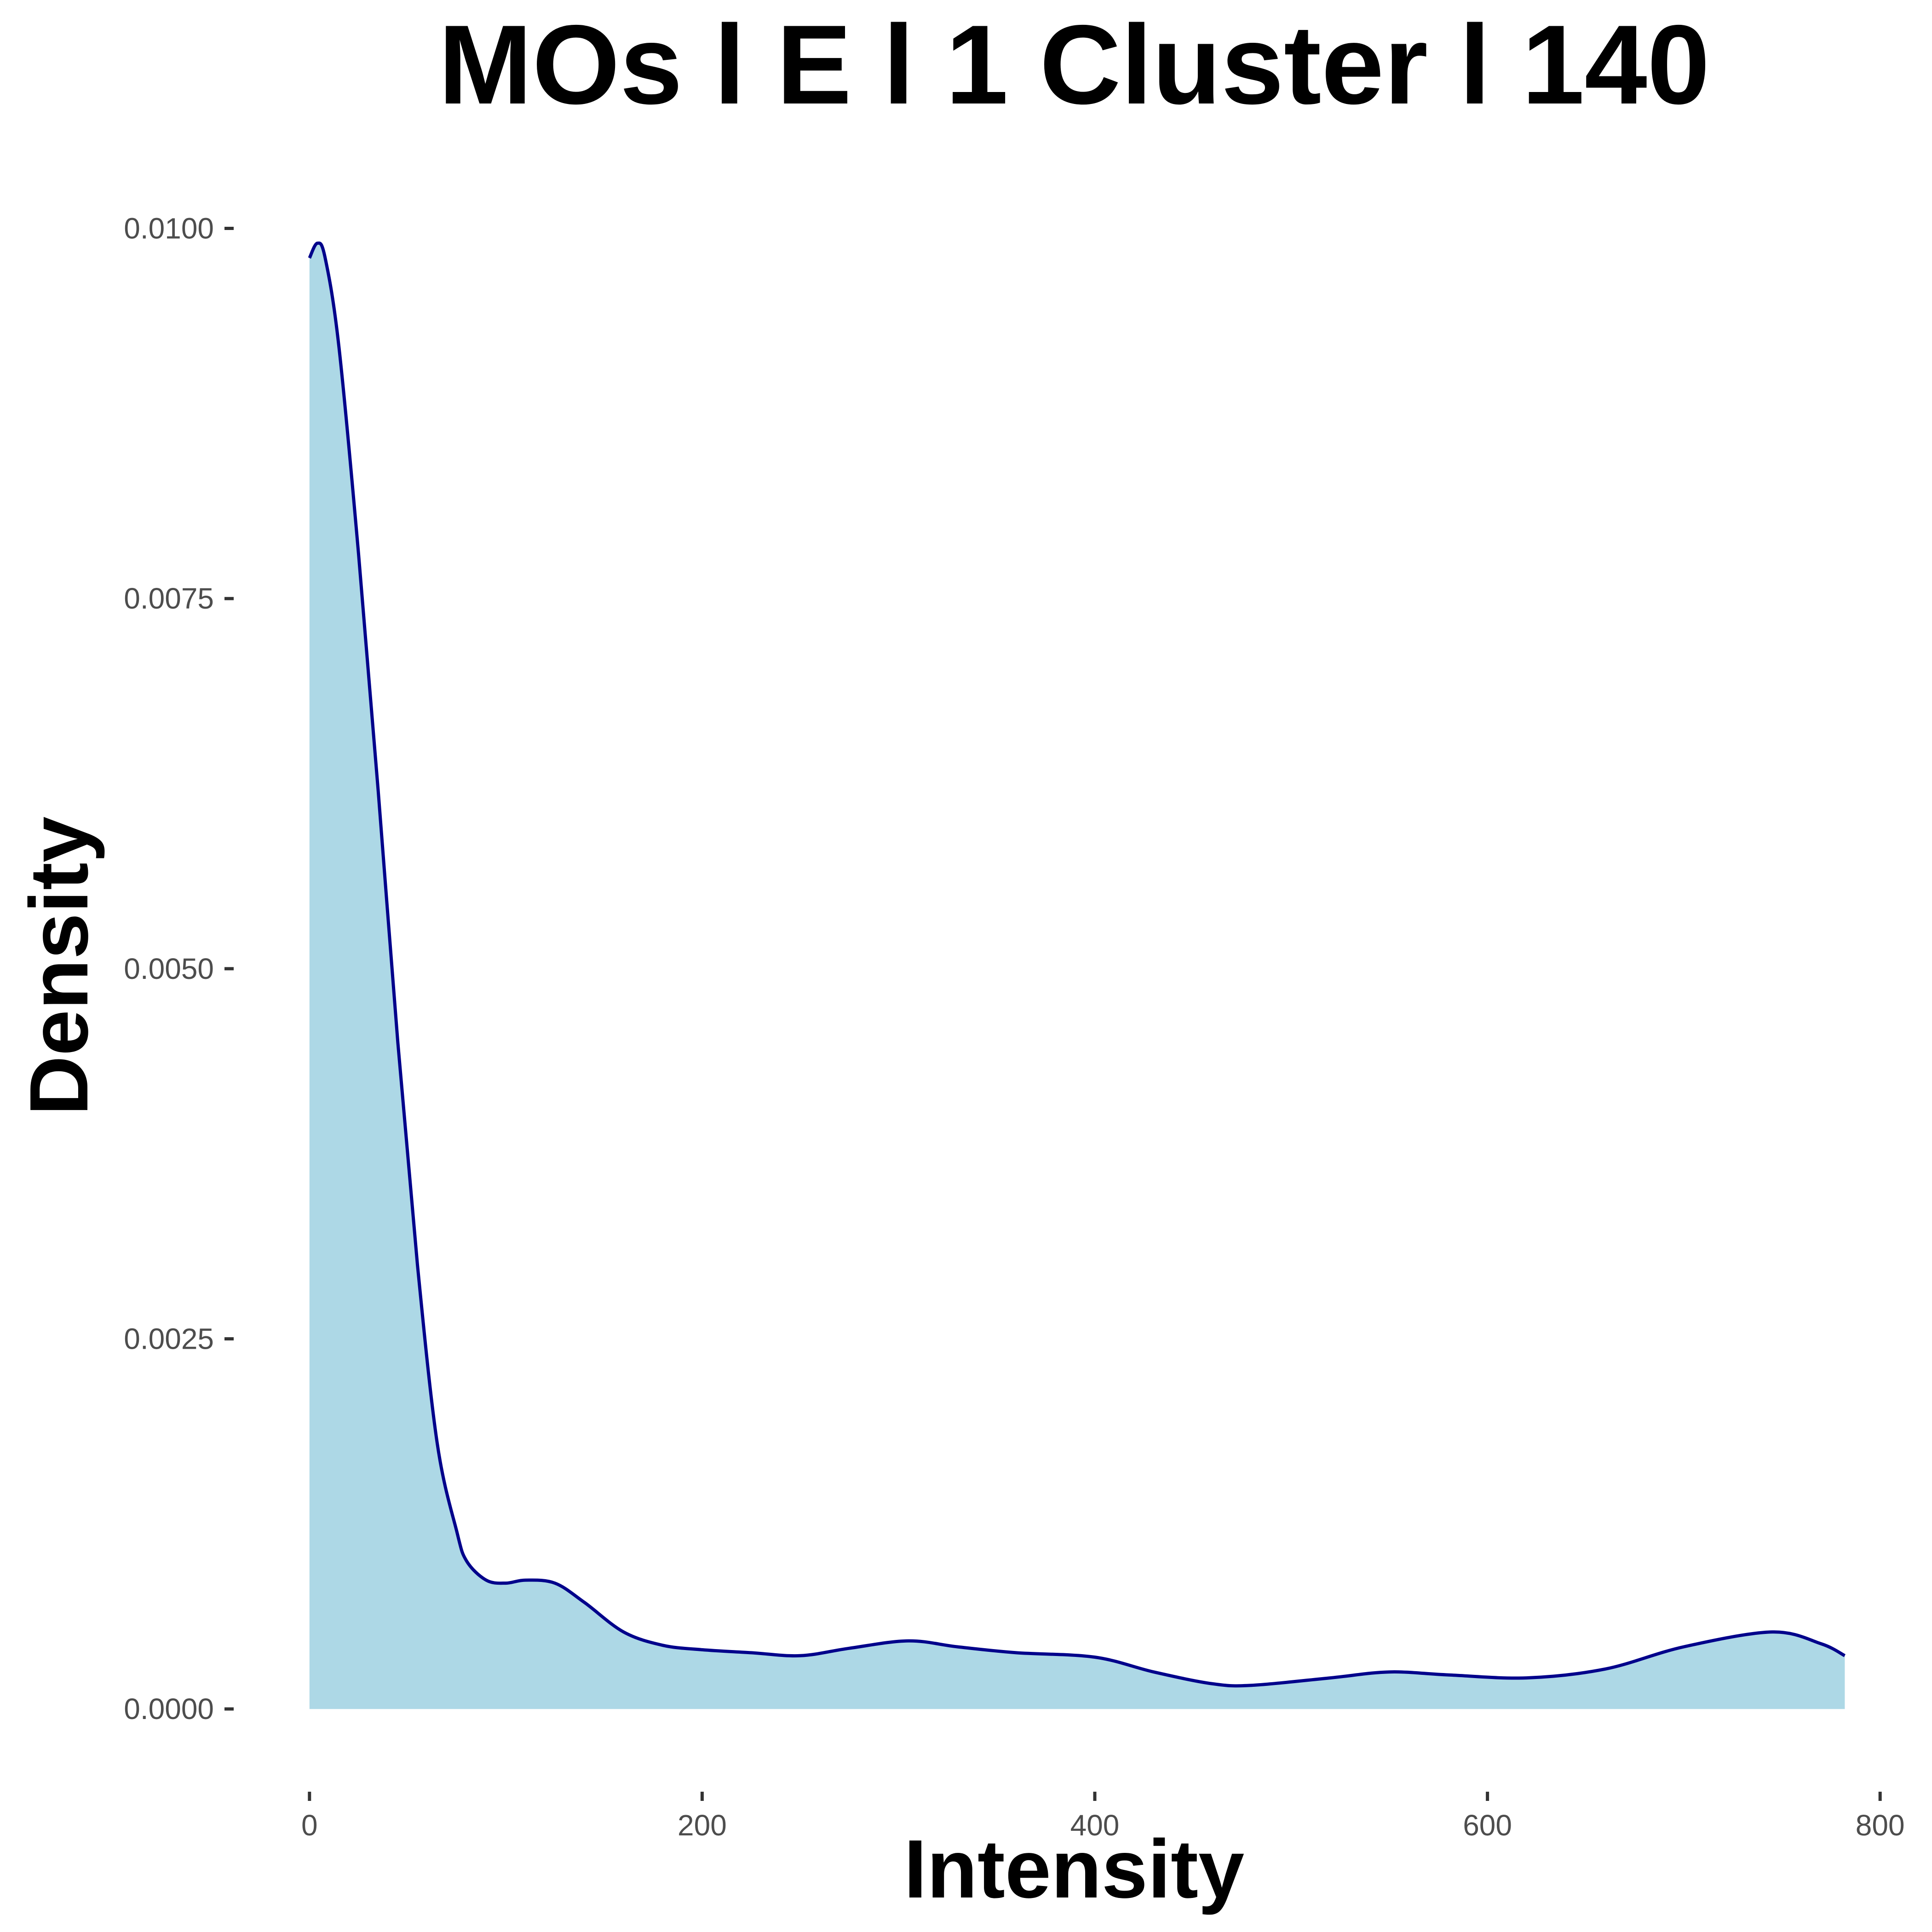  What do you see at coordinates (169, 968) in the screenshot?
I see `y-tick-label: 0.0050` at bounding box center [169, 968].